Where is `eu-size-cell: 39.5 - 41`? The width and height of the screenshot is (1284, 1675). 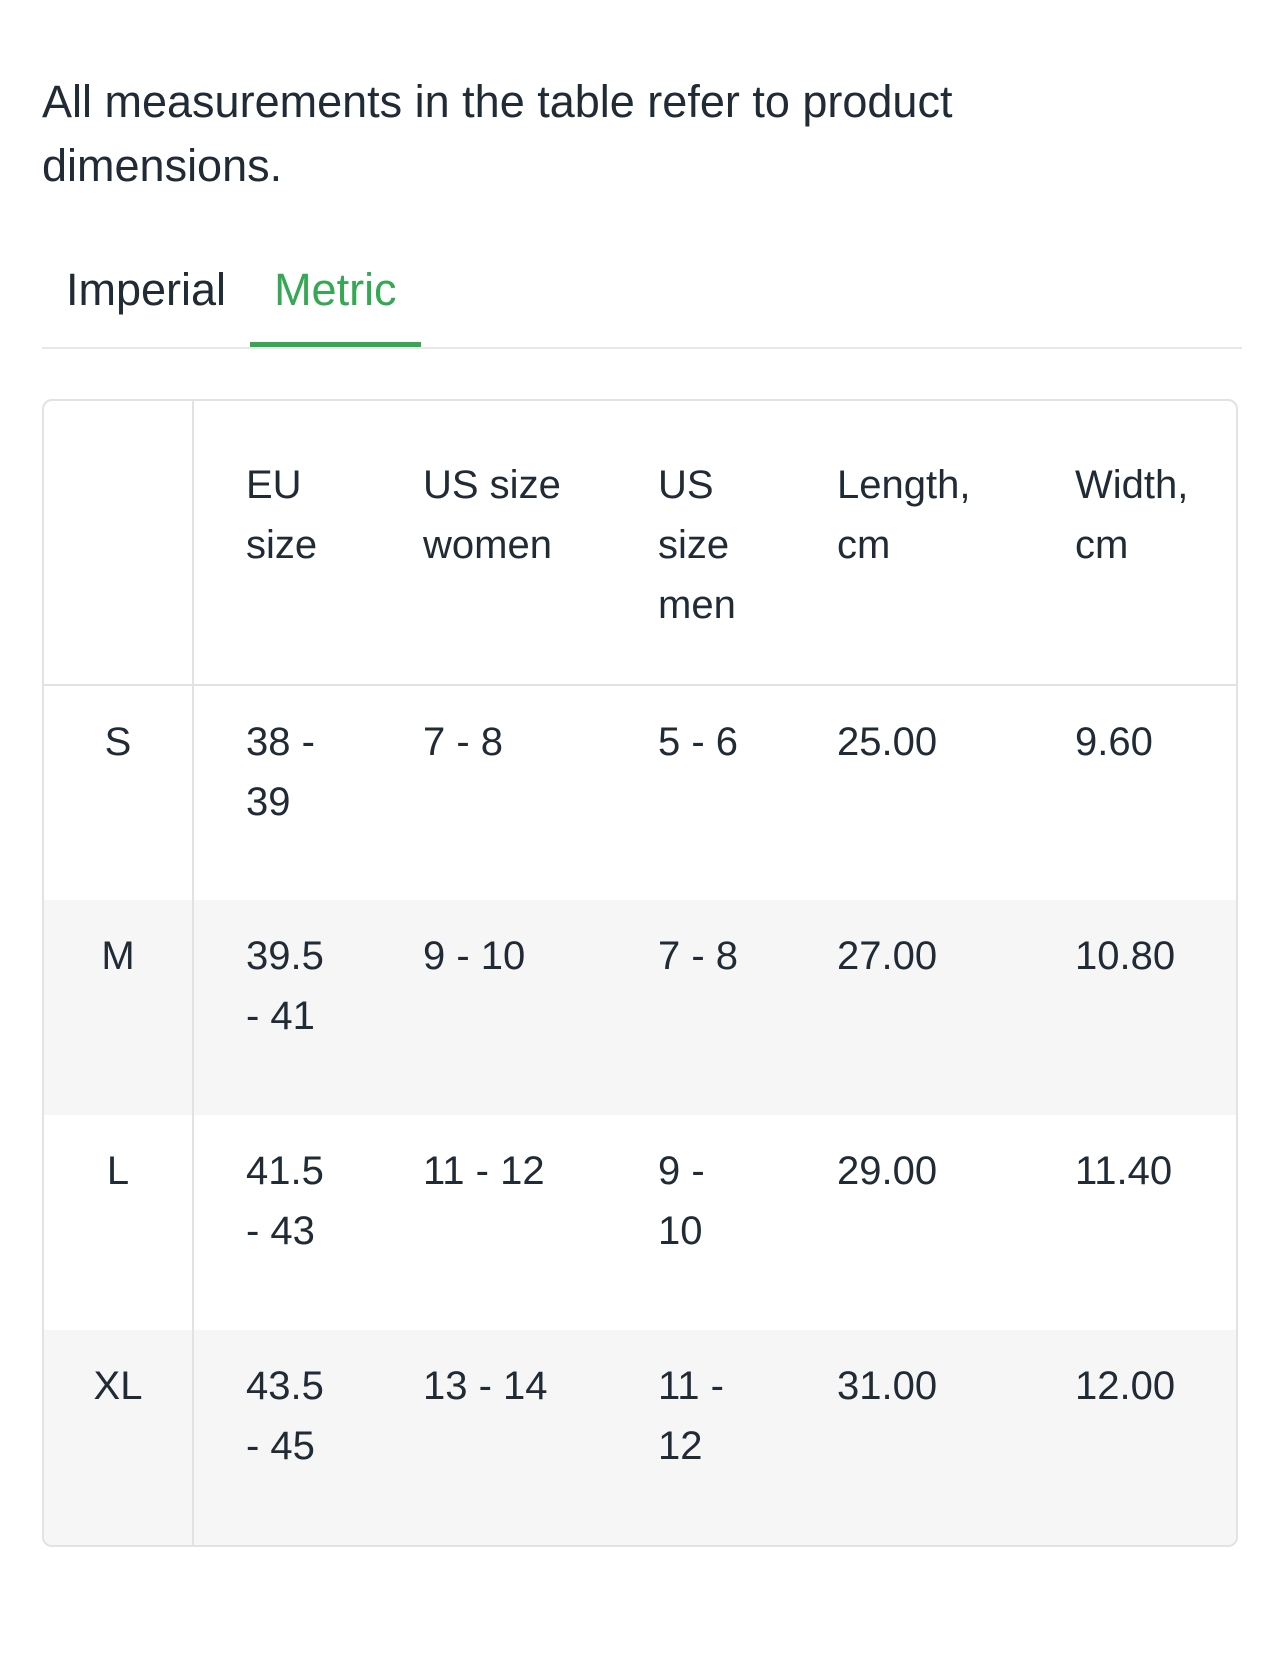 eu-size-cell: 39.5 - 41 is located at coordinates (285, 986).